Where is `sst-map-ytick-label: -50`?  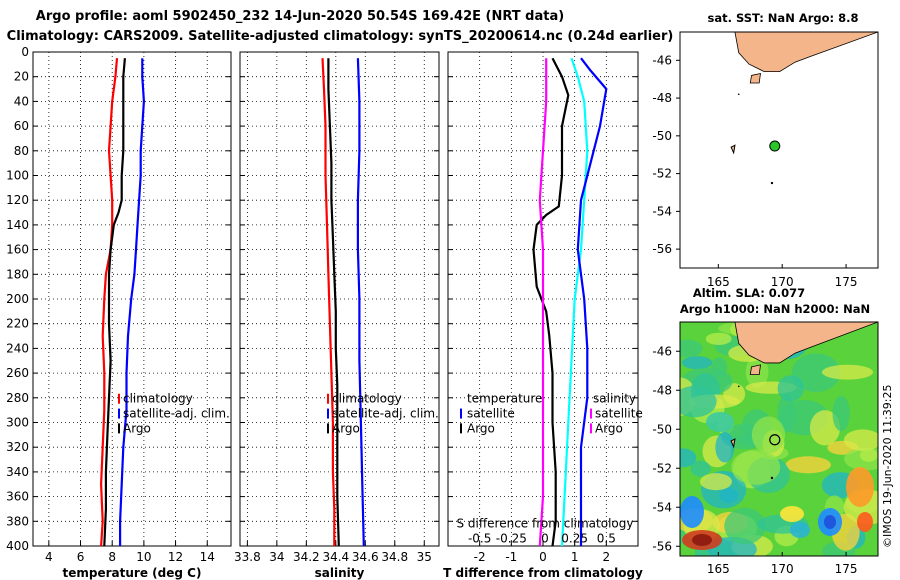 sst-map-ytick-label: -50 is located at coordinates (662, 136).